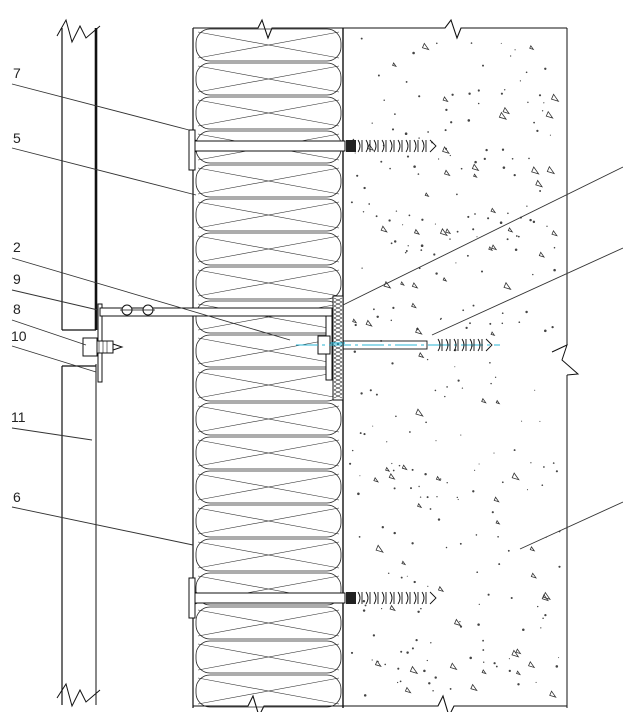 The height and width of the screenshot is (712, 623). Describe the element at coordinates (17, 497) in the screenshot. I see `callout-6: 6` at that location.